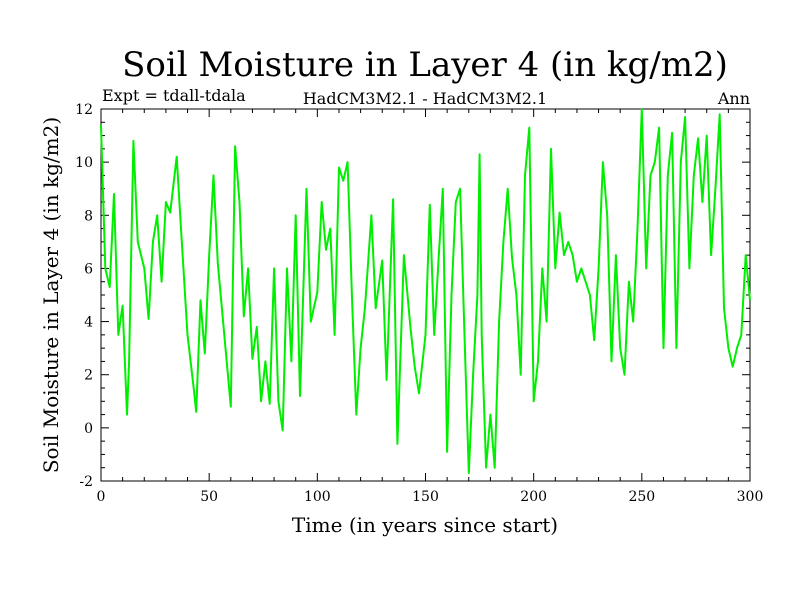  Describe the element at coordinates (88, 269) in the screenshot. I see `y-tick-label: 6` at that location.